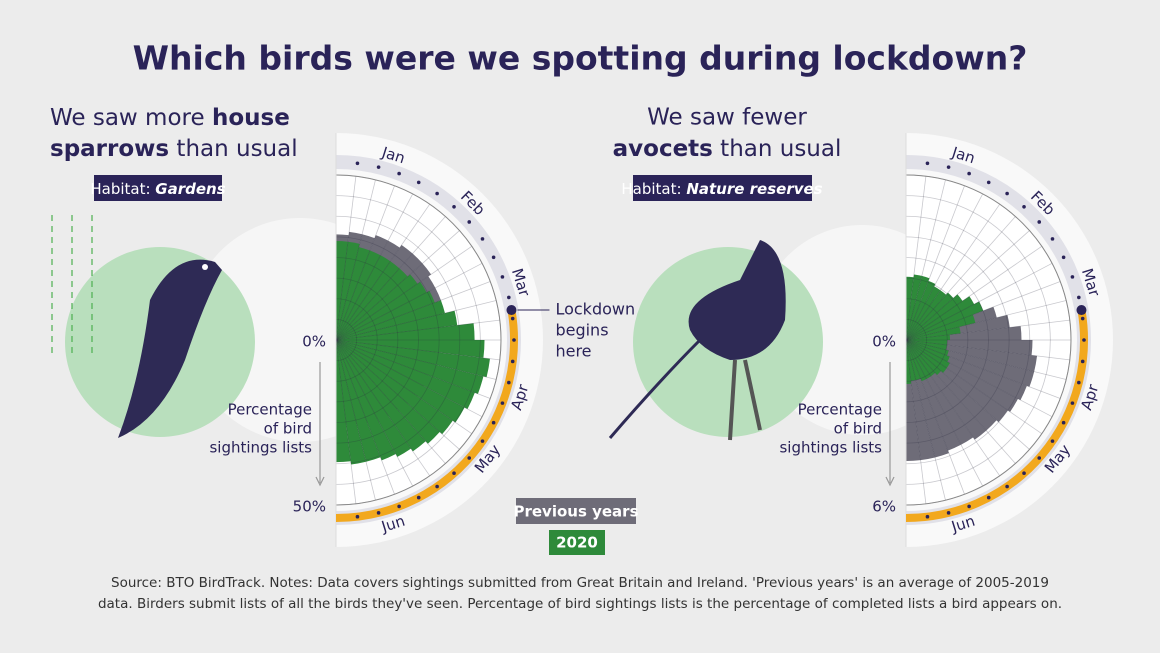 This screenshot has width=1160, height=653. Describe the element at coordinates (288, 429) in the screenshot. I see `axis-label: of bird` at that location.